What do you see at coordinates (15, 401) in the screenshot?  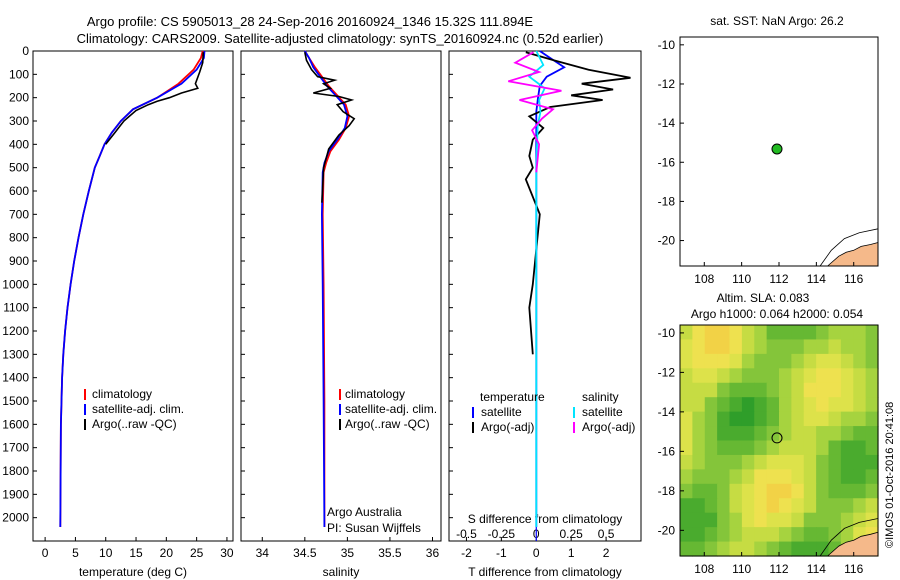 I see `y-tick-label: 1500` at bounding box center [15, 401].